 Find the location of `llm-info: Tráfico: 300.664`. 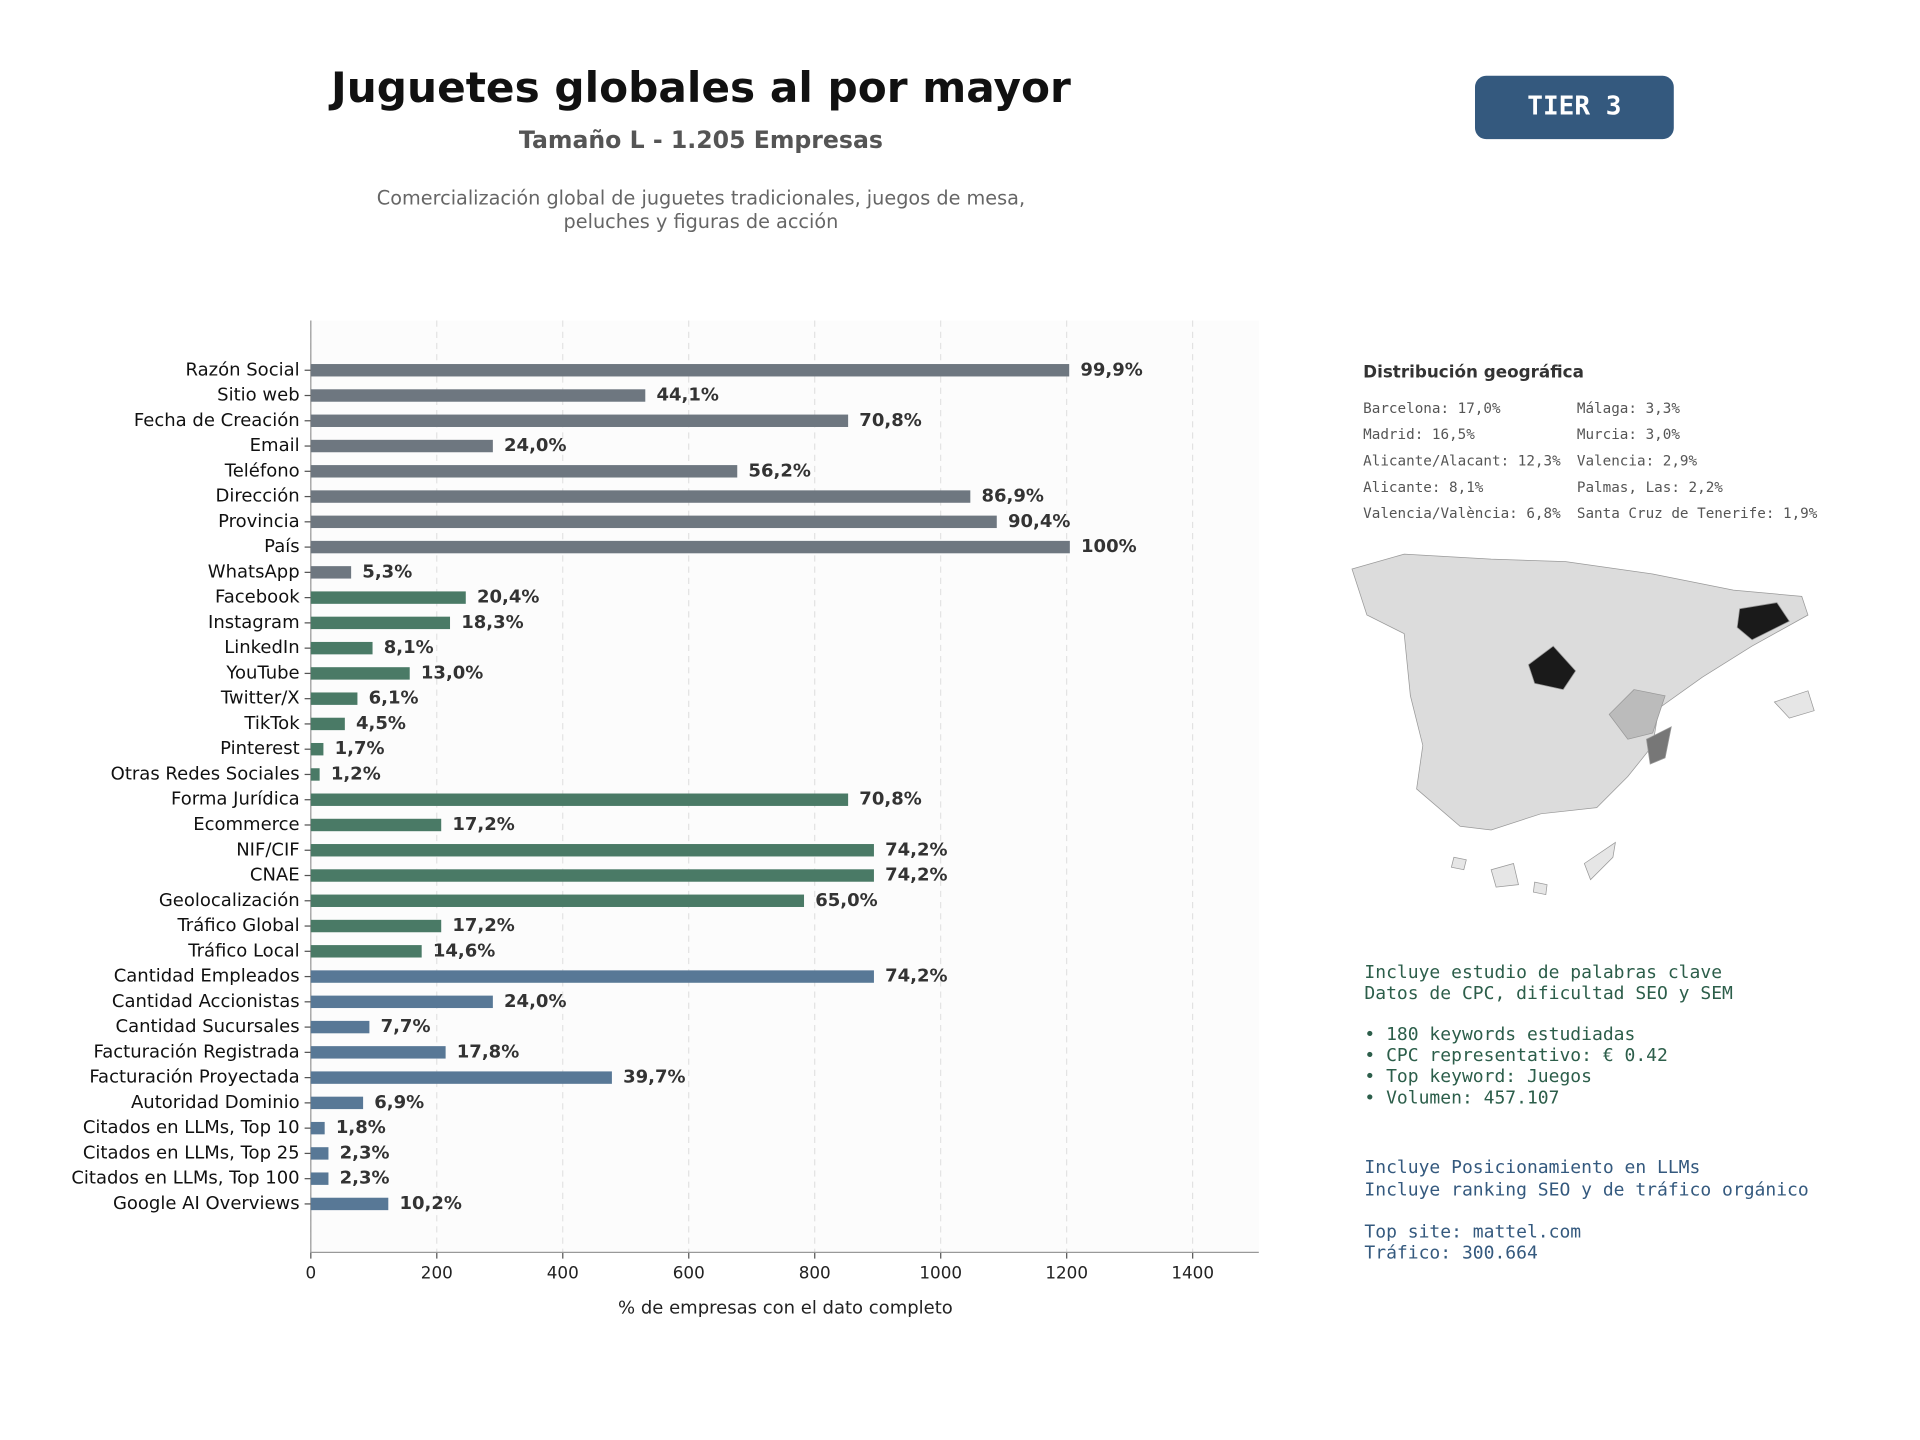

llm-info: Tráfico: 300.664 is located at coordinates (1450, 1253).